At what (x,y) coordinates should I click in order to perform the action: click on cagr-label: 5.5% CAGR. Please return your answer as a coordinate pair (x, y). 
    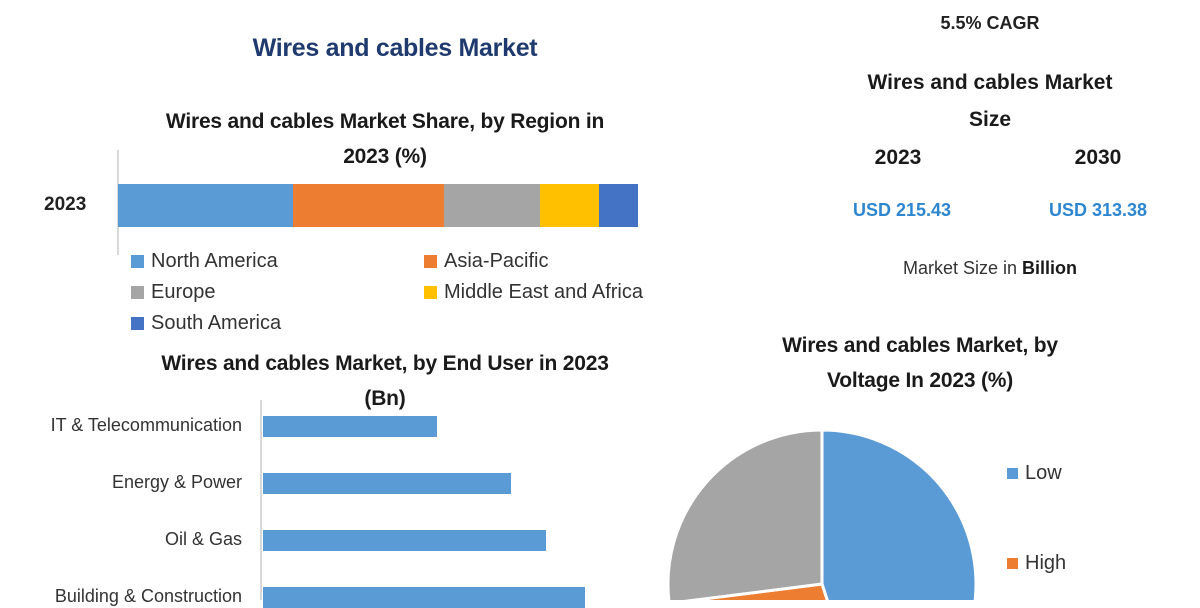
    Looking at the image, I should click on (990, 23).